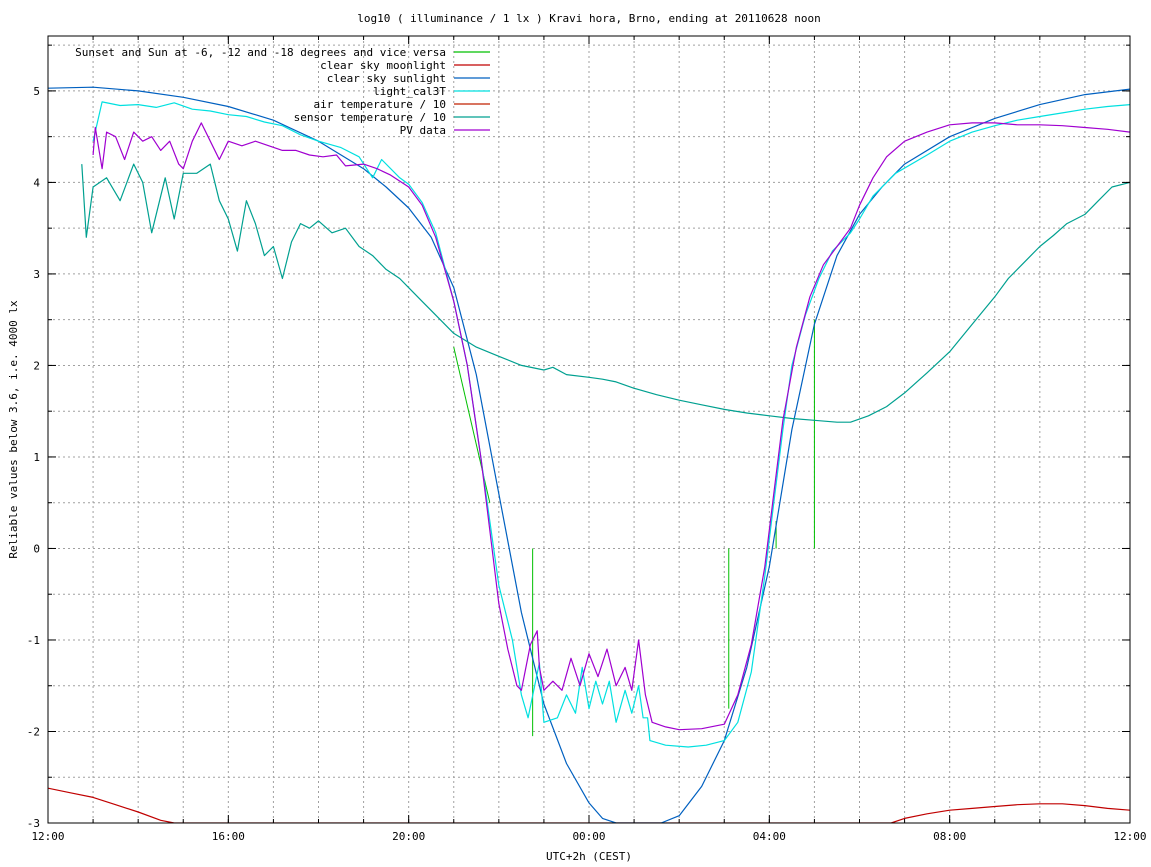 The width and height of the screenshot is (1151, 867). Describe the element at coordinates (36, 365) in the screenshot. I see `y-tick-label: 2` at that location.